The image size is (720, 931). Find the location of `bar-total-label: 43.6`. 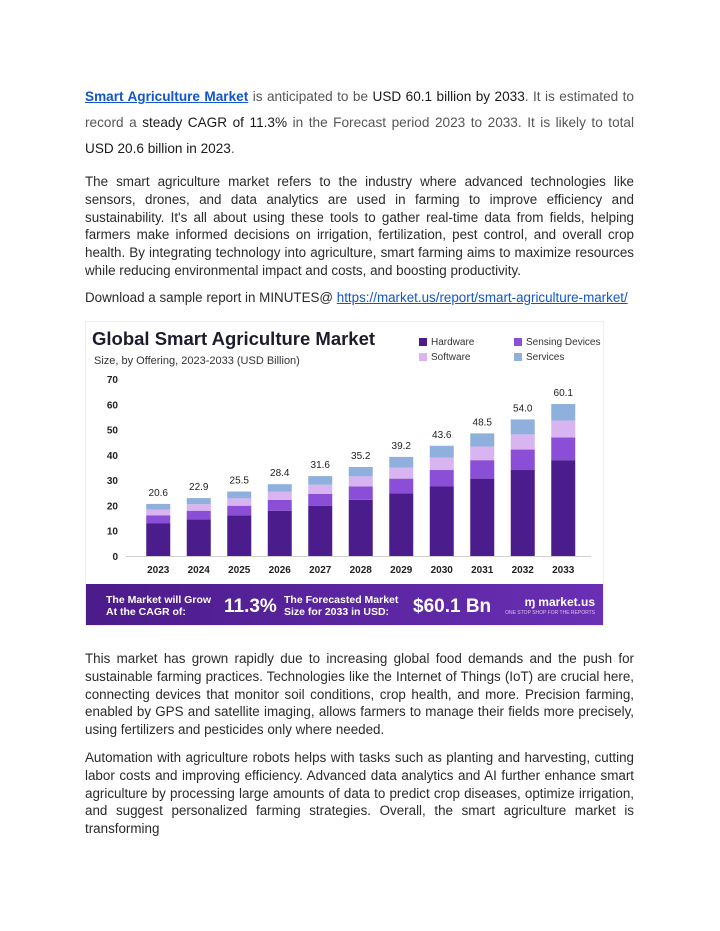

bar-total-label: 43.6 is located at coordinates (442, 435).